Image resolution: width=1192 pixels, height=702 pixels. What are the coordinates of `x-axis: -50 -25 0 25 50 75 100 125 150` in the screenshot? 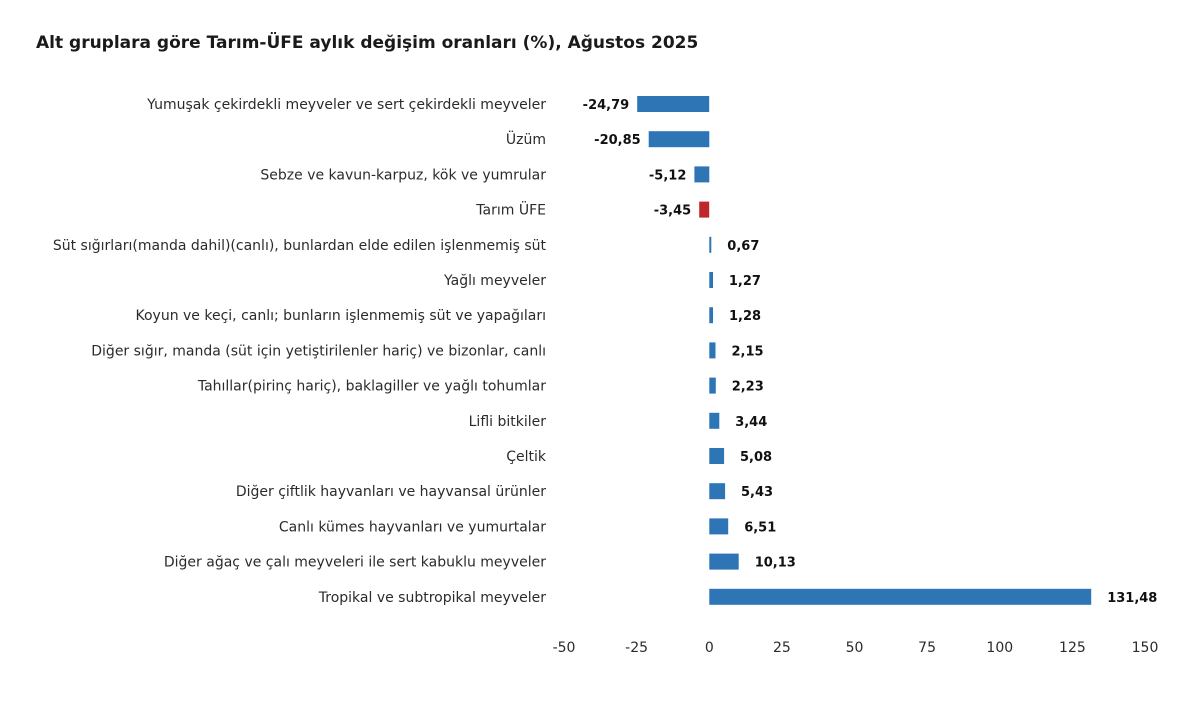 It's located at (856, 648).